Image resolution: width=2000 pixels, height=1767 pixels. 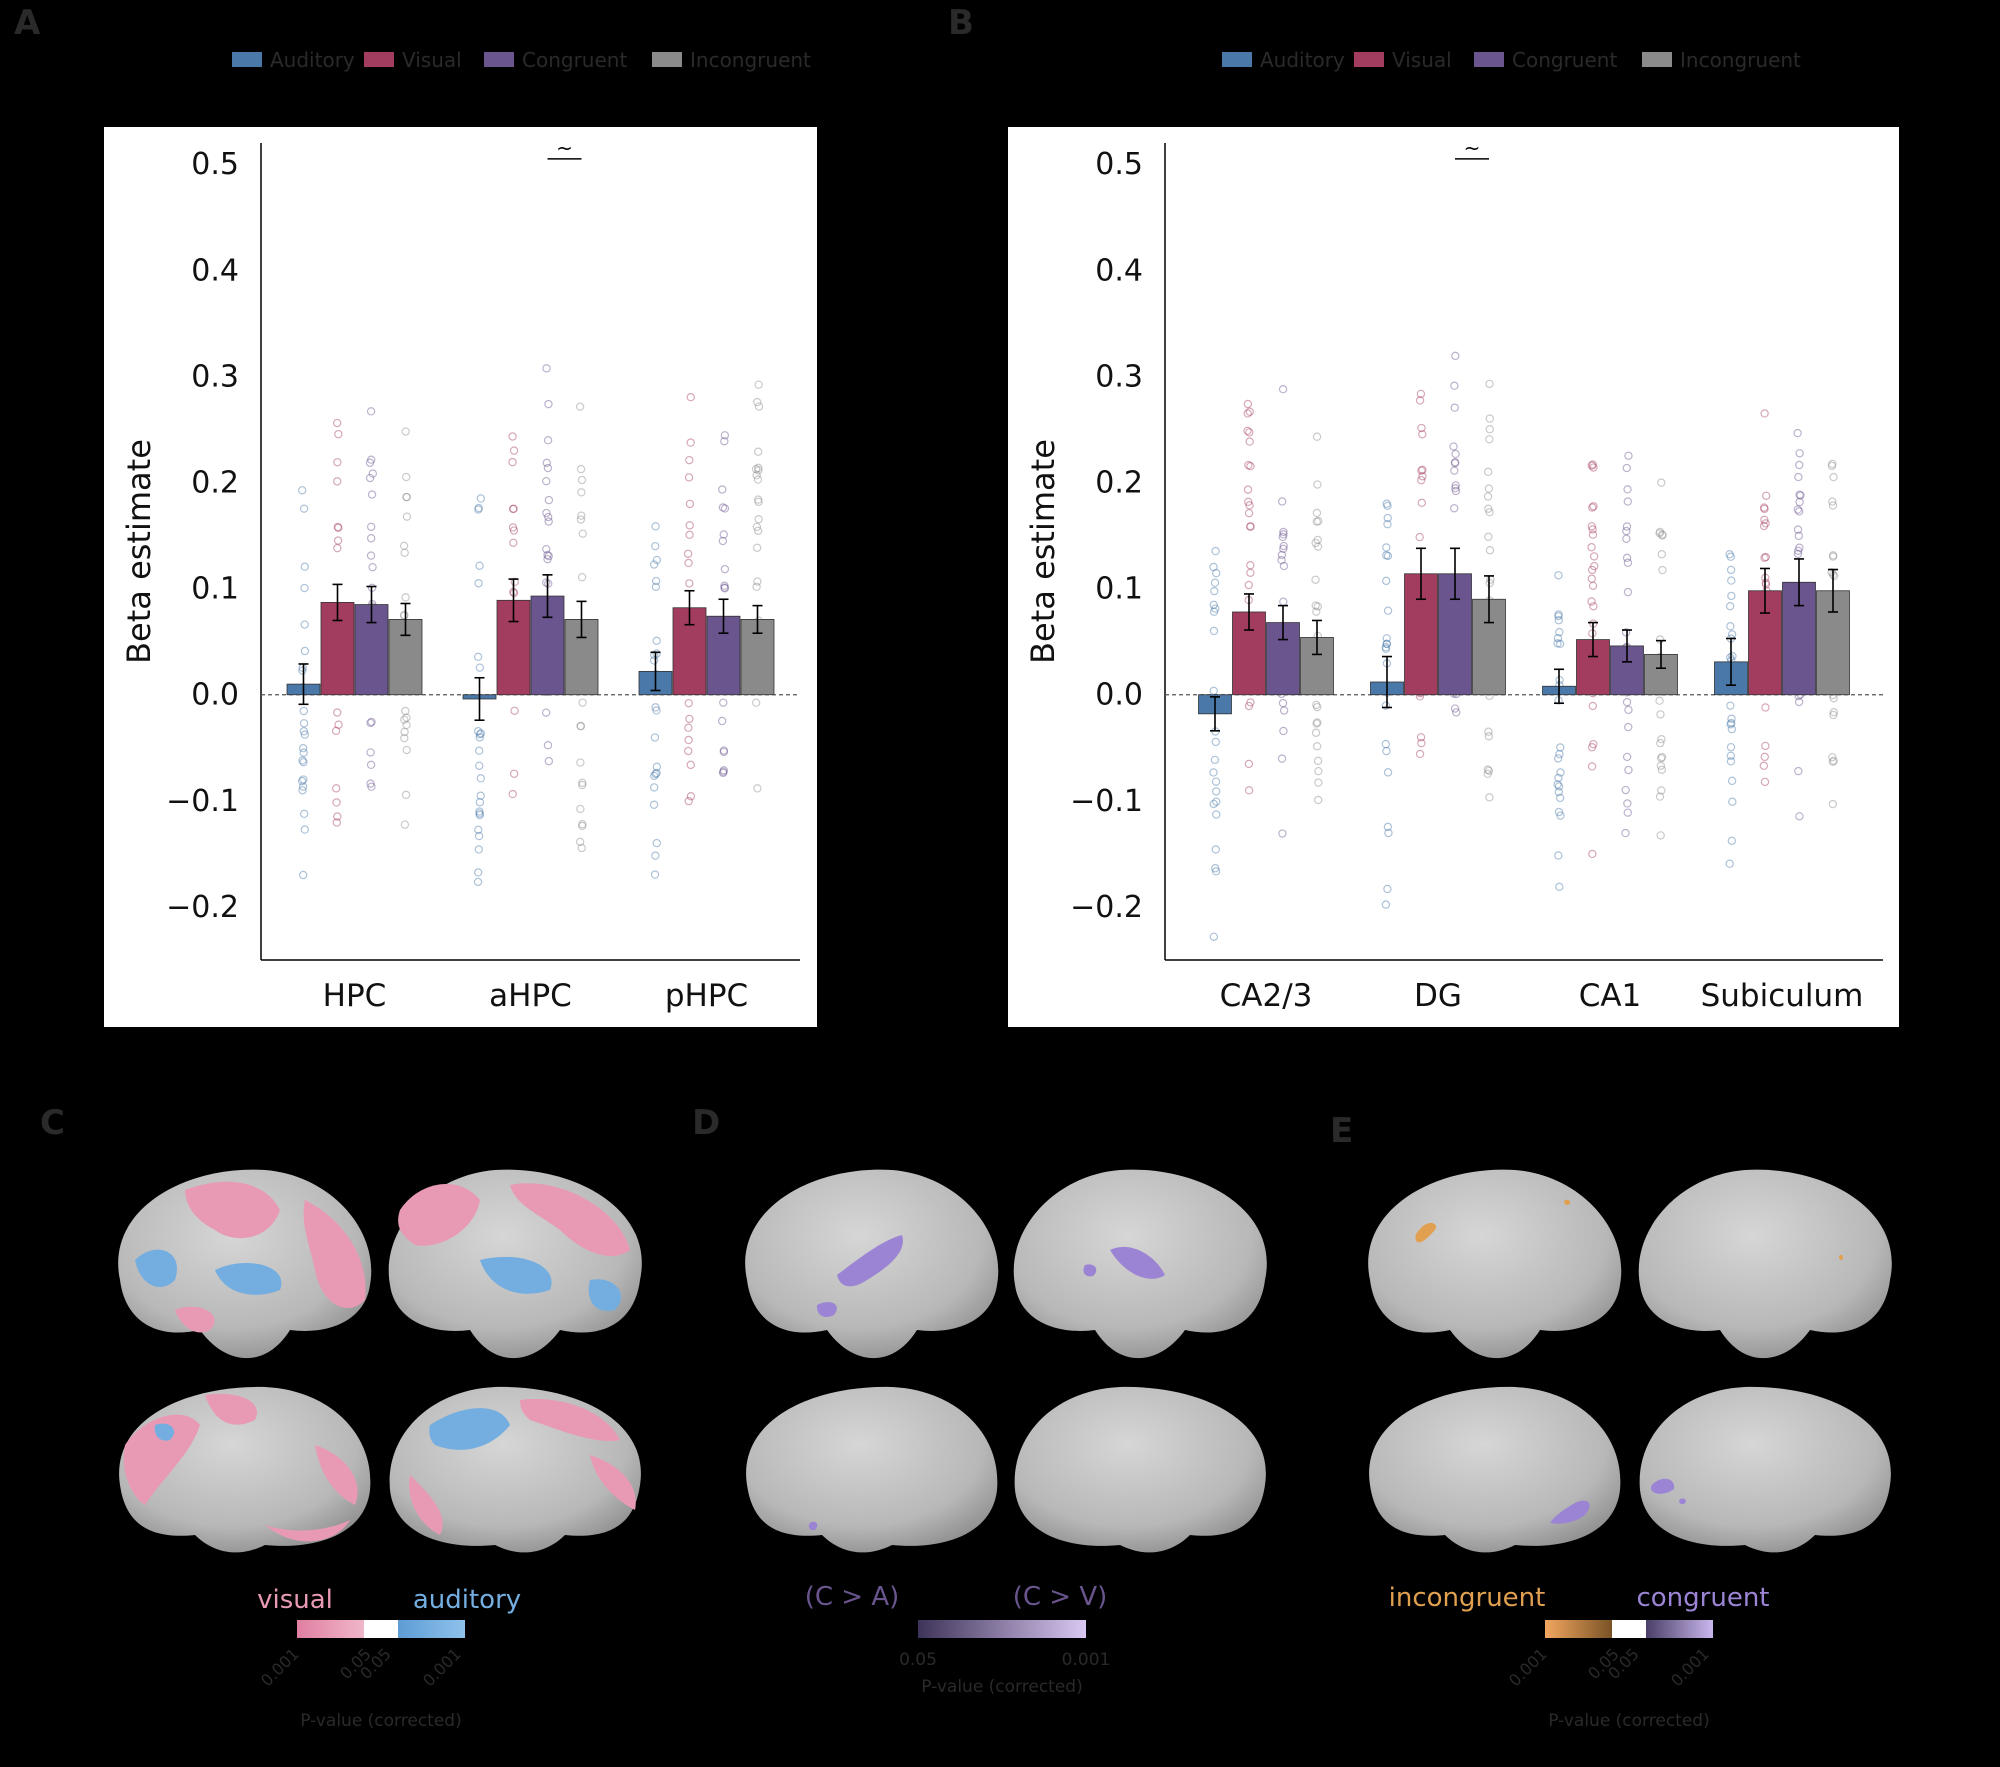 I want to click on x-tick-label: CA1, so click(x=1610, y=996).